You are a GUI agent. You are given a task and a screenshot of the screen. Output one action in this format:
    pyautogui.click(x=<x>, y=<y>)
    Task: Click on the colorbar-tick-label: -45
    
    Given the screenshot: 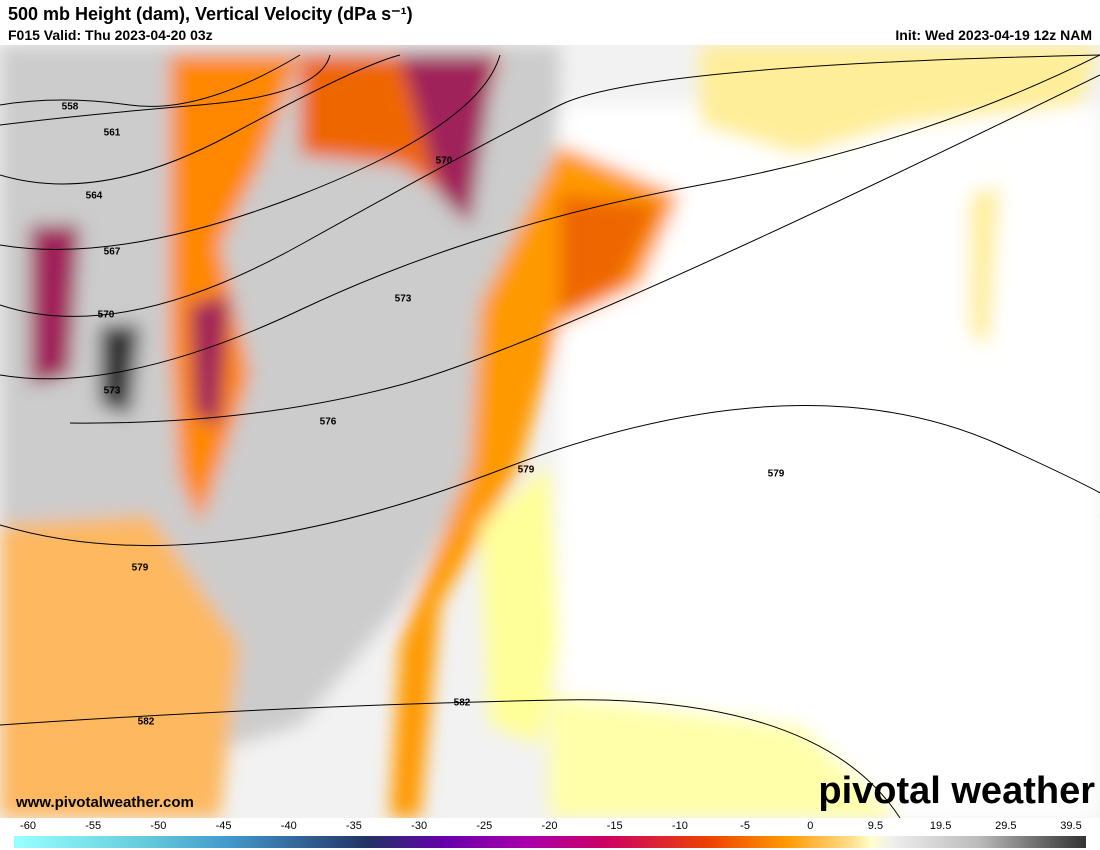 What is the action you would take?
    pyautogui.click(x=223, y=826)
    